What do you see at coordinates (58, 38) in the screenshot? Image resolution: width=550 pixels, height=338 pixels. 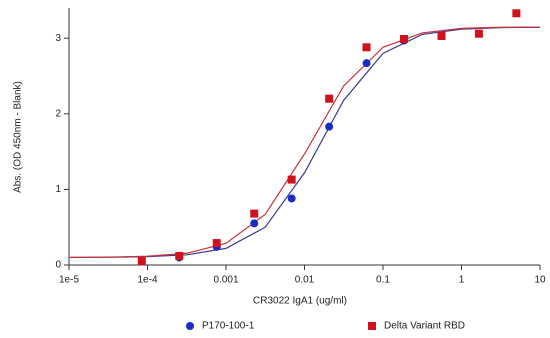 I see `y-tick-label: 3` at bounding box center [58, 38].